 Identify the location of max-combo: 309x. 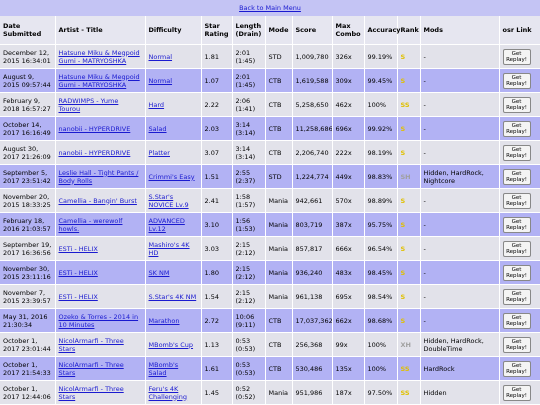
(348, 80).